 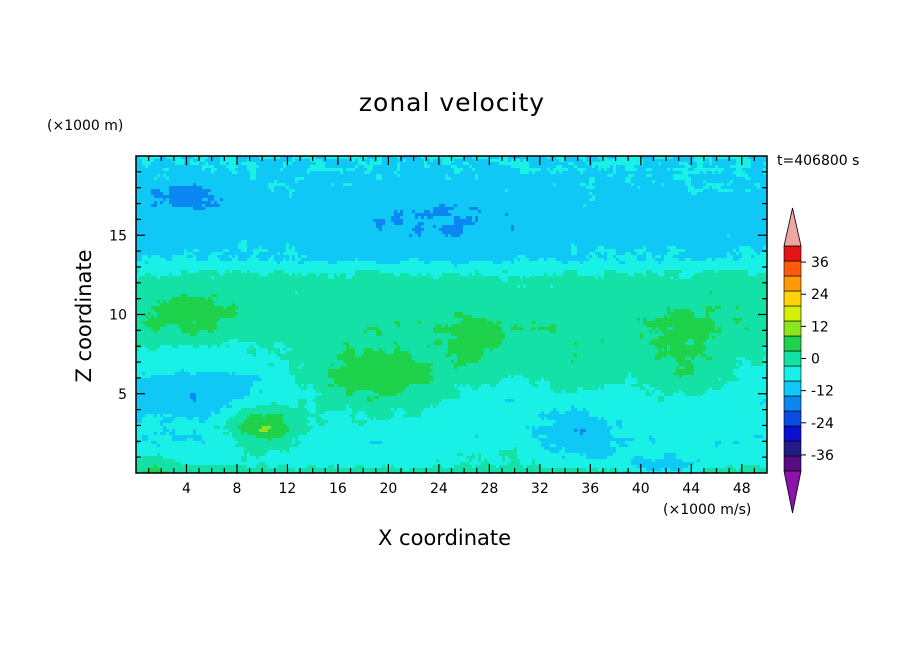 I want to click on y-tick-label: 10, so click(x=118, y=316).